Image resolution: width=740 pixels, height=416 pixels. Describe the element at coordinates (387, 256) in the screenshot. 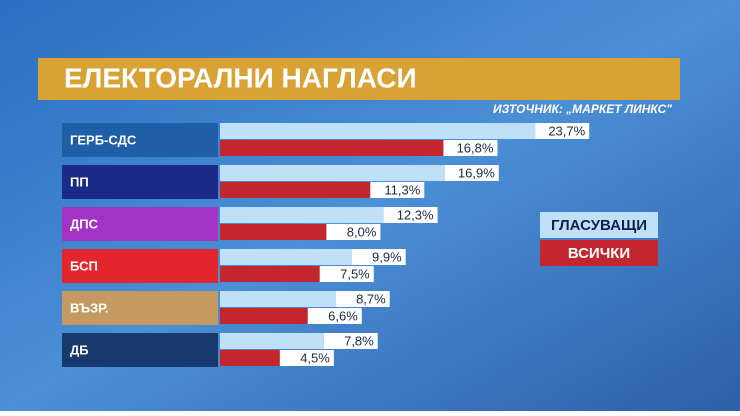

I see `value-label: 9,9%` at that location.